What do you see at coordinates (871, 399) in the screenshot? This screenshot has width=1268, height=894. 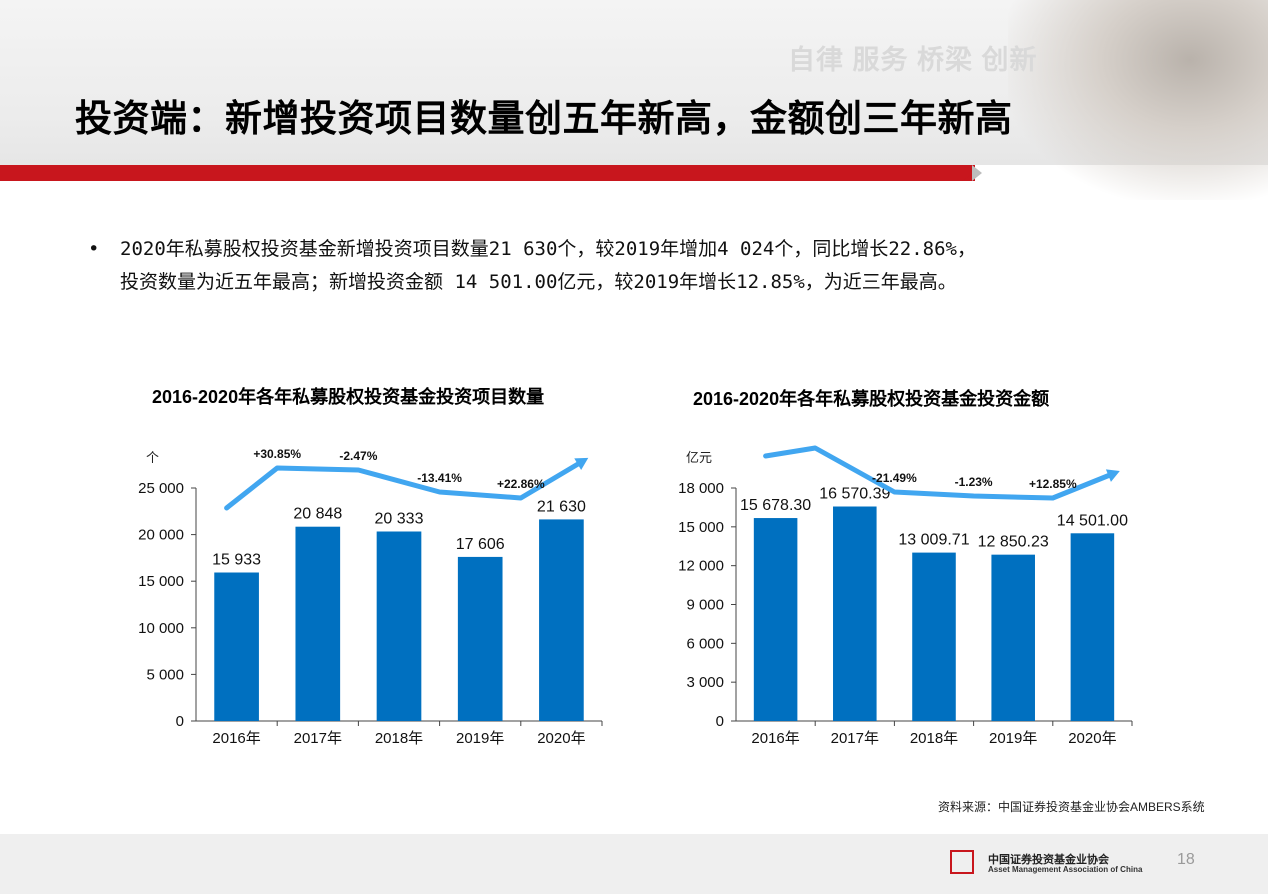 I see `chart-2-title: 2016-2020年各年私募股权投资基金投资金额` at bounding box center [871, 399].